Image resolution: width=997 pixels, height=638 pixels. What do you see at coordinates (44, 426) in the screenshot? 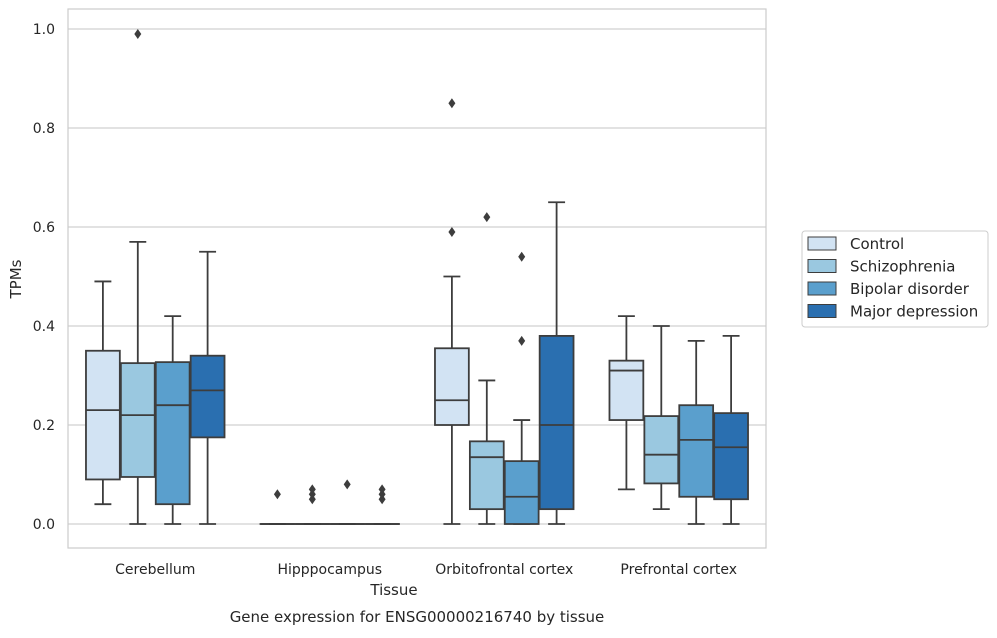
I see `y-tick-label: 0.2` at bounding box center [44, 426].